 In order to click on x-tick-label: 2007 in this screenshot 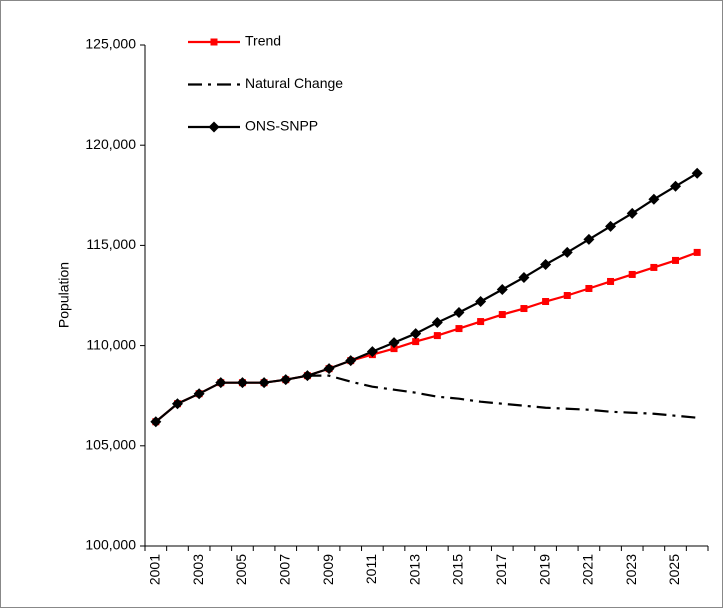, I will do `click(284, 569)`.